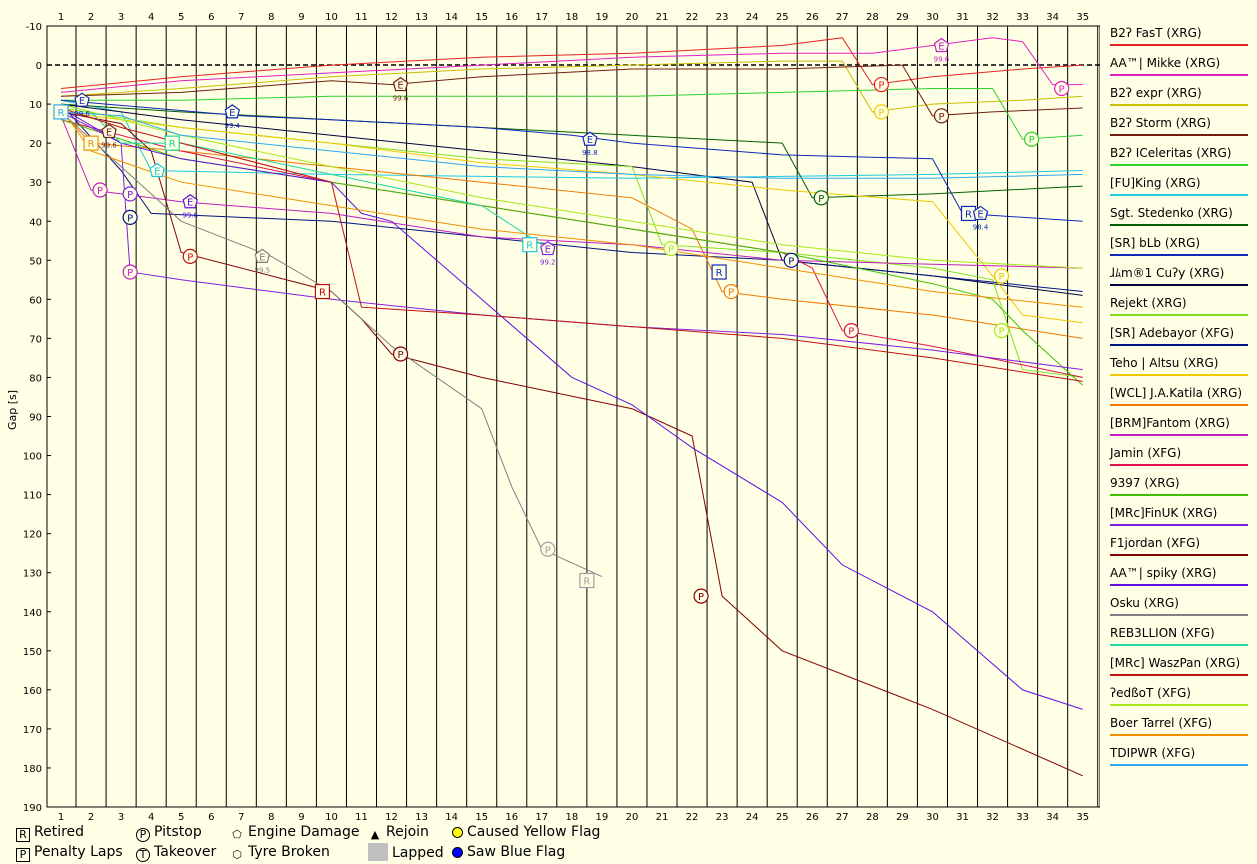 Image resolution: width=1257 pixels, height=864 pixels. I want to click on x-tick-label-top: 23, so click(722, 17).